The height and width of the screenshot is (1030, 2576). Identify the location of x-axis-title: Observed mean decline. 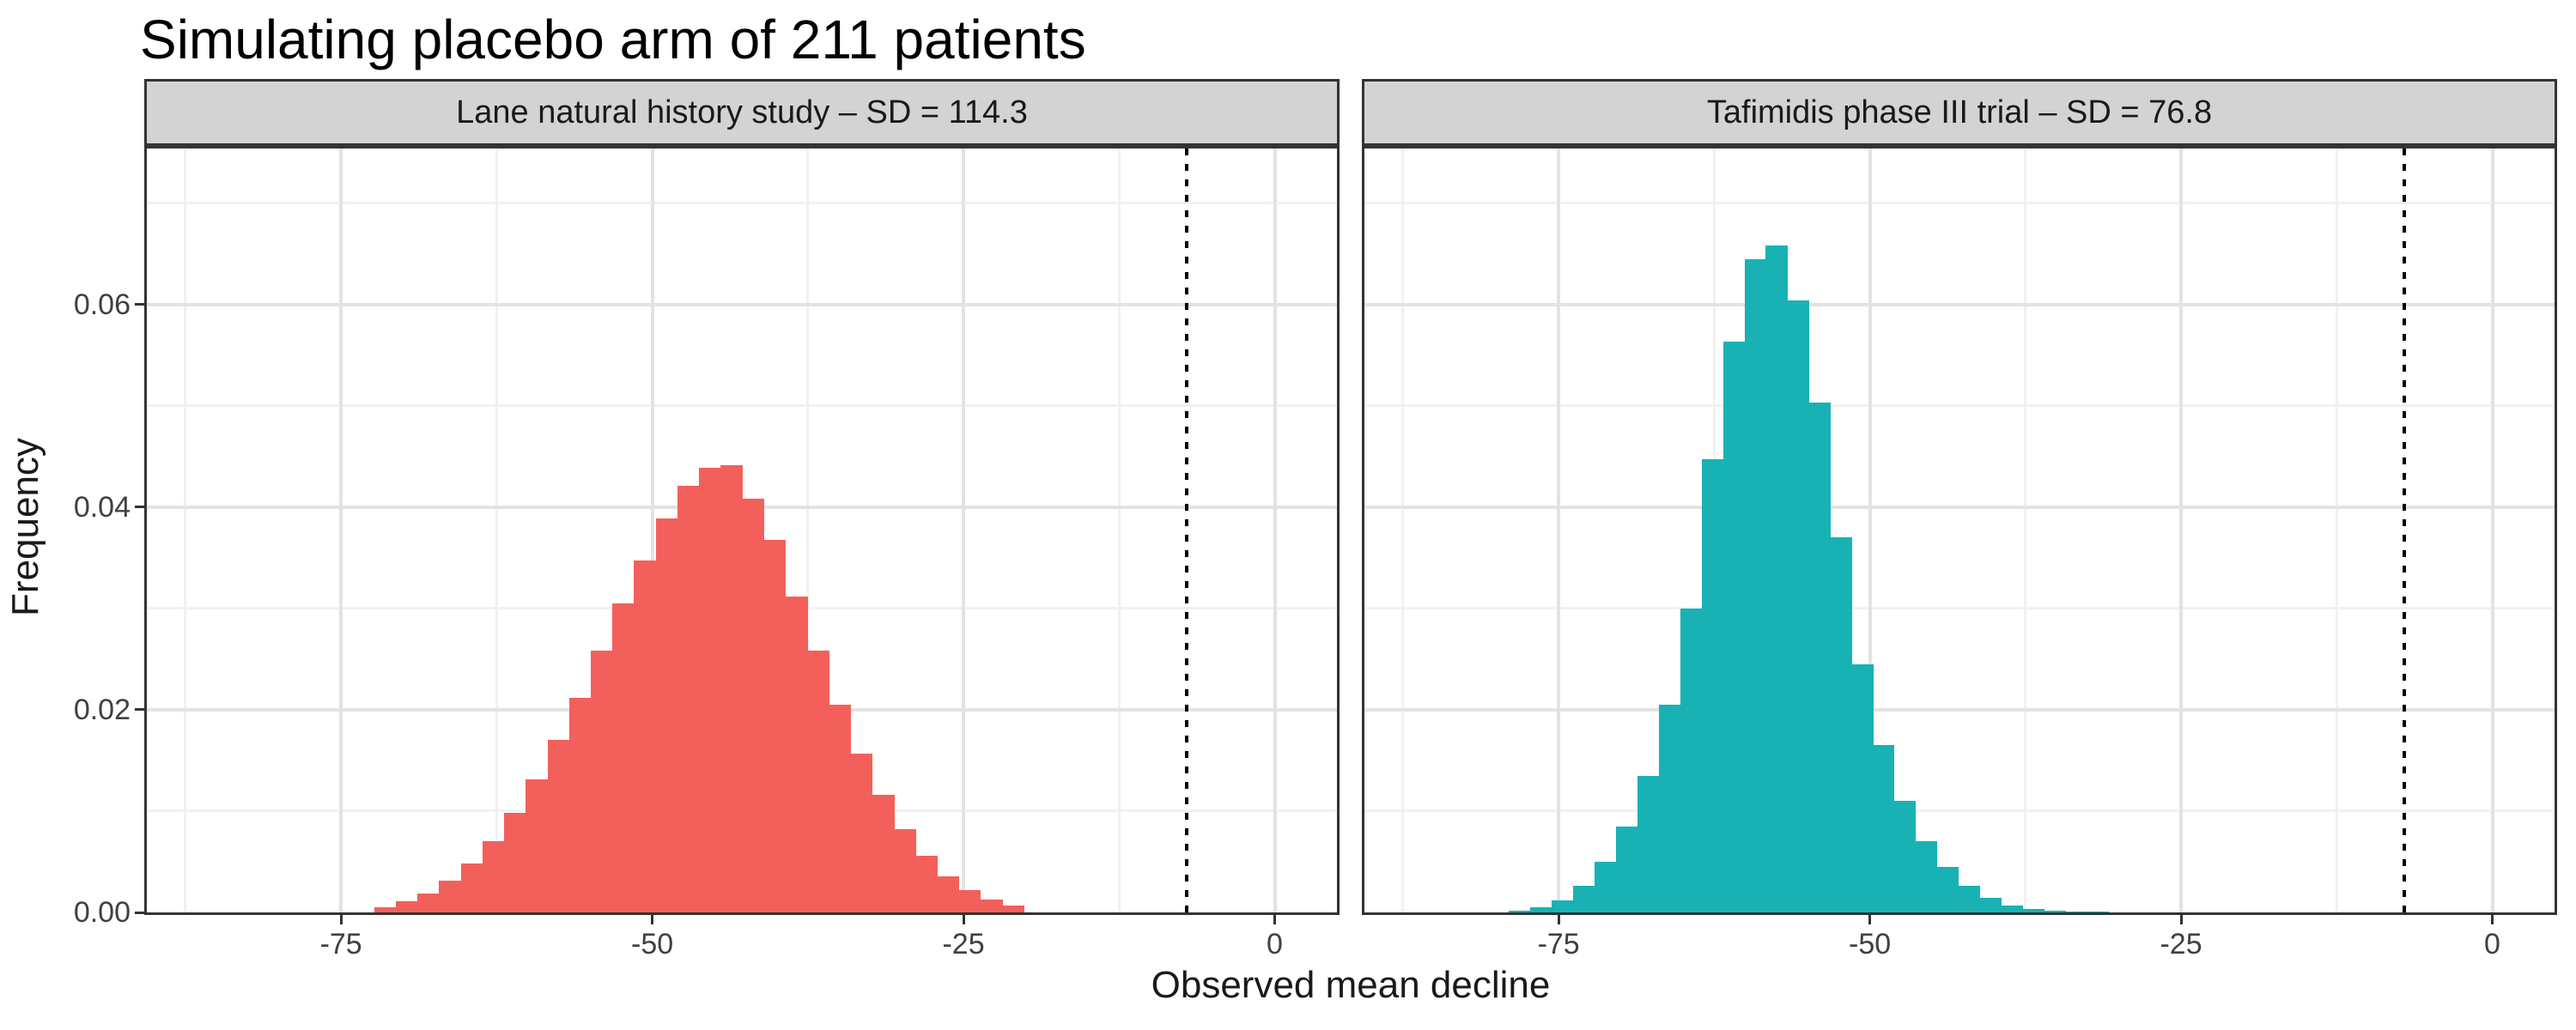
(1351, 985).